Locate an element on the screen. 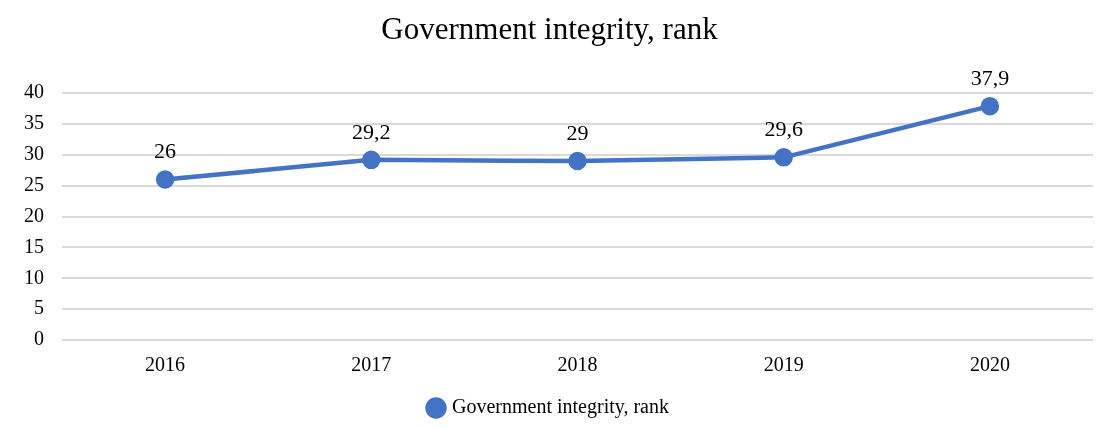  y-tick-label: 20 is located at coordinates (34, 214).